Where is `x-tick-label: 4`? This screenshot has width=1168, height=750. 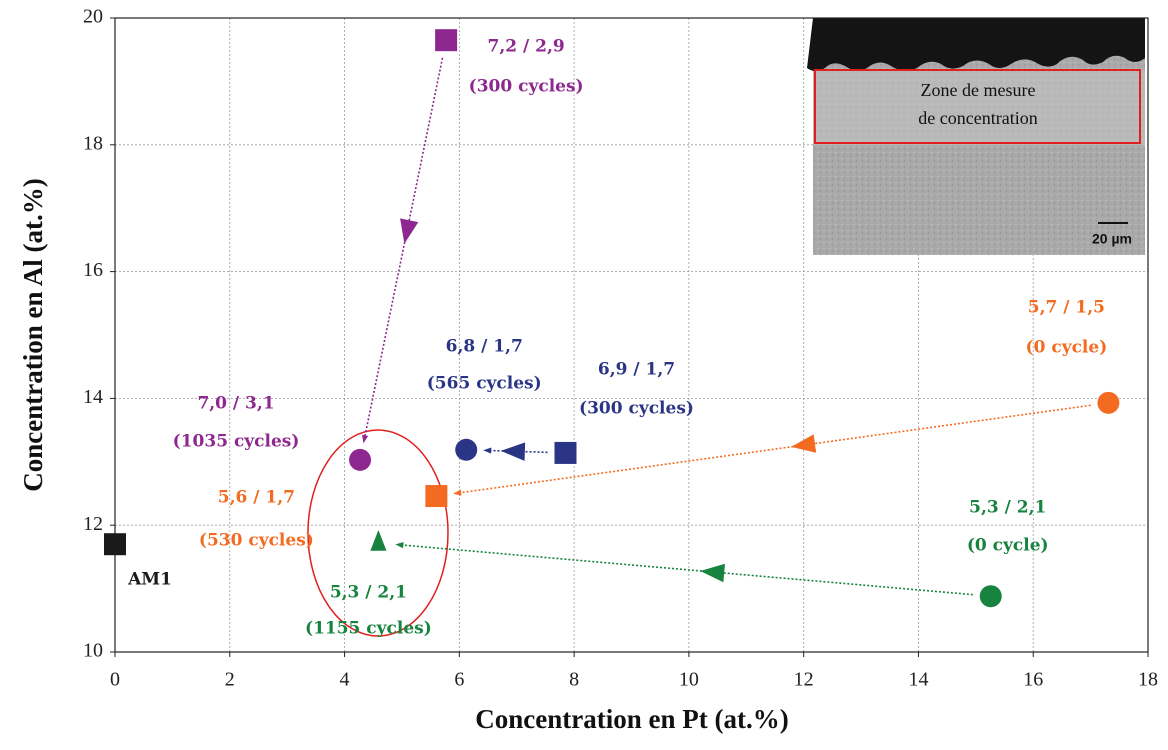 x-tick-label: 4 is located at coordinates (345, 680).